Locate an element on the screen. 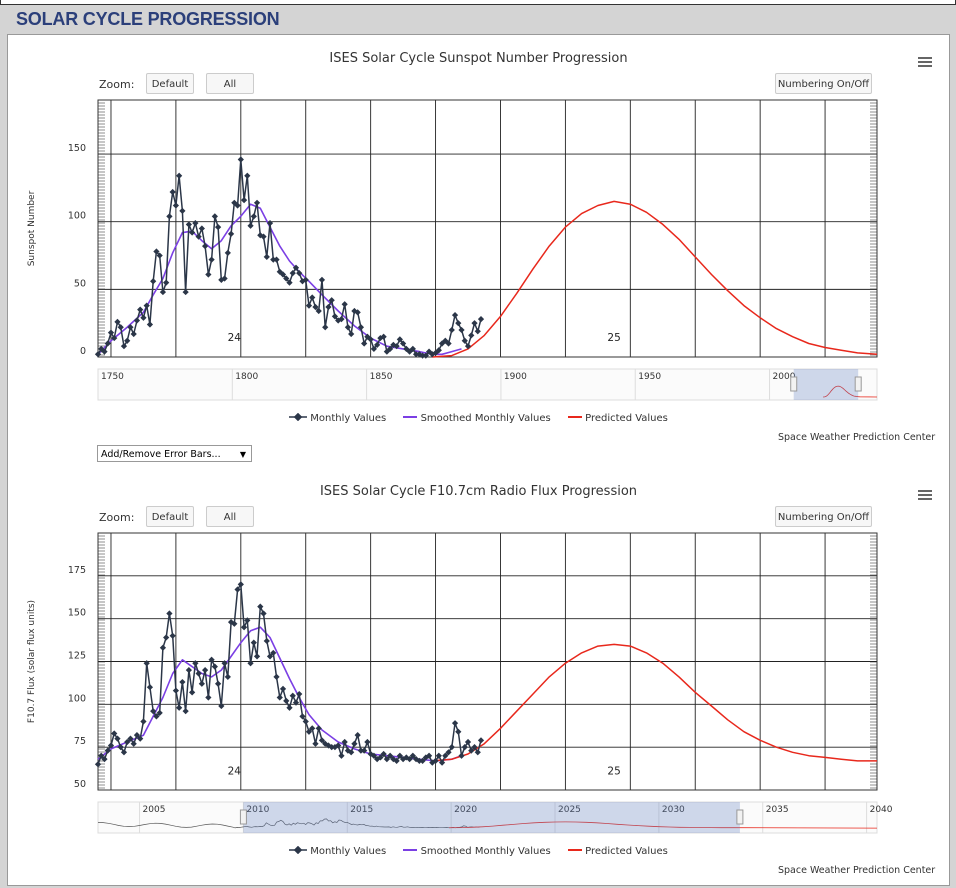 This screenshot has width=956, height=888. navigator-label: 1800 is located at coordinates (246, 377).